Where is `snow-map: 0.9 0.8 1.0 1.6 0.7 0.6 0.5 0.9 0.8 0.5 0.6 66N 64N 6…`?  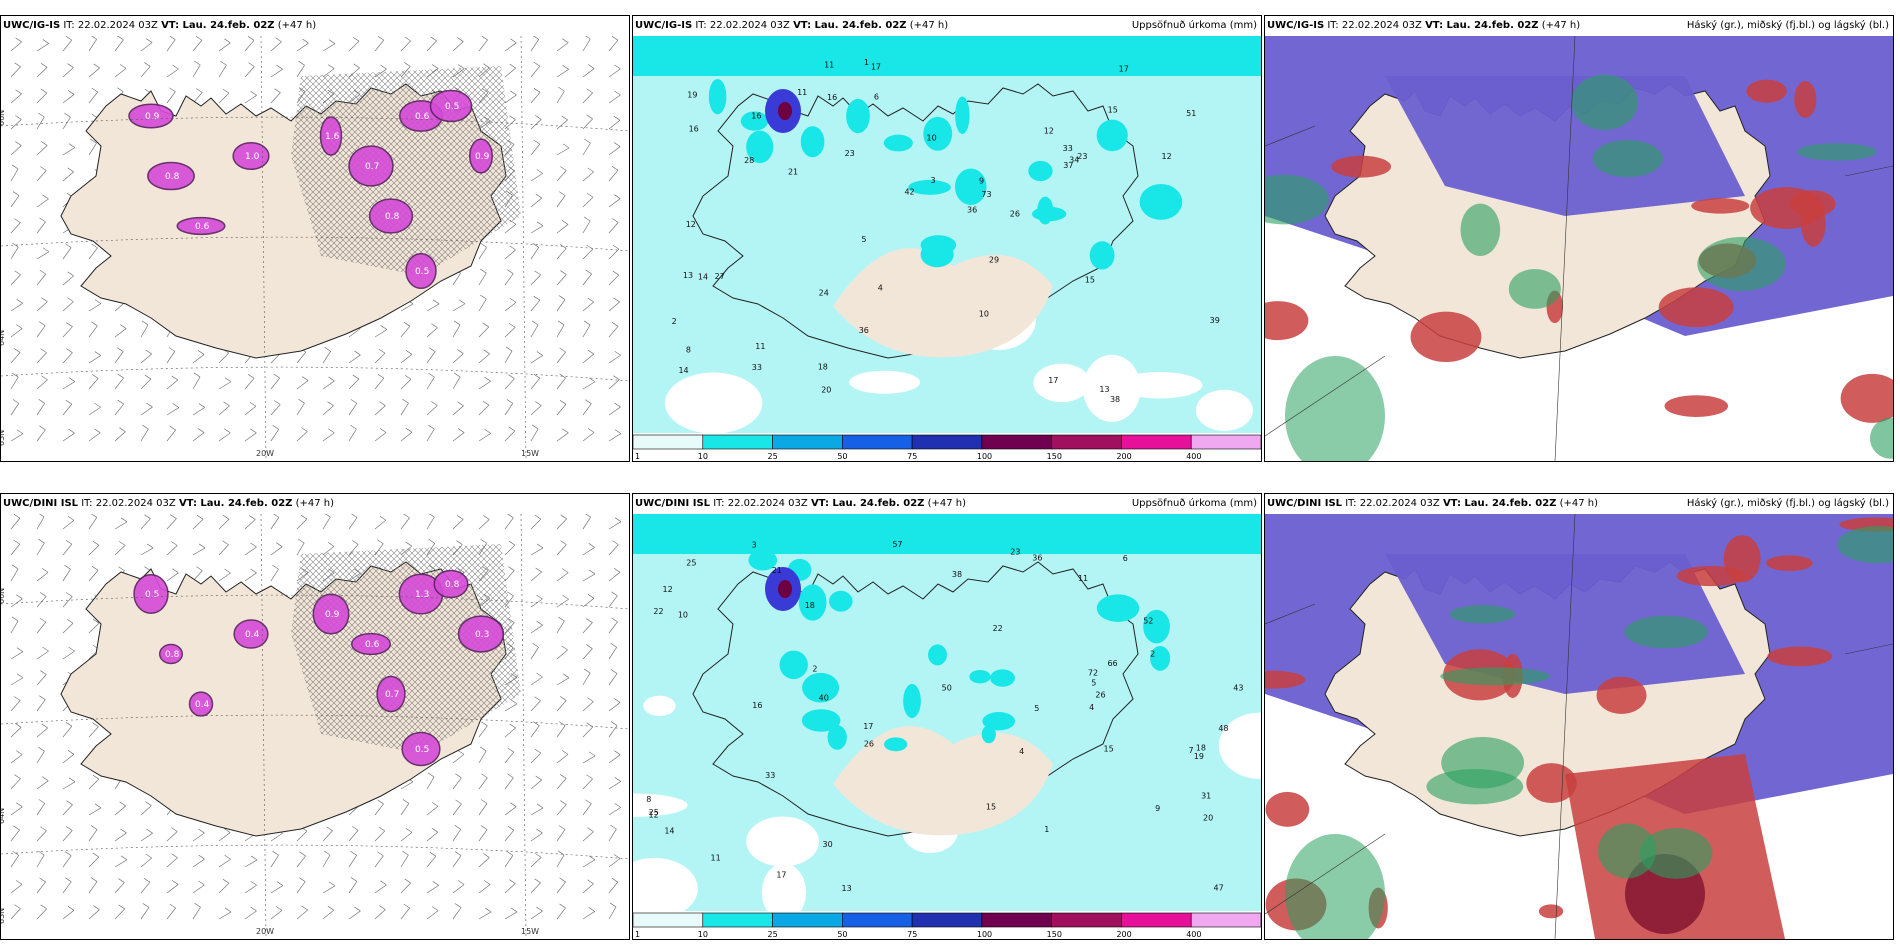 snow-map: 0.9 0.8 1.0 1.6 0.7 0.6 0.5 0.9 0.8 0.5 0.6 66N 64N 6… is located at coordinates (315, 248).